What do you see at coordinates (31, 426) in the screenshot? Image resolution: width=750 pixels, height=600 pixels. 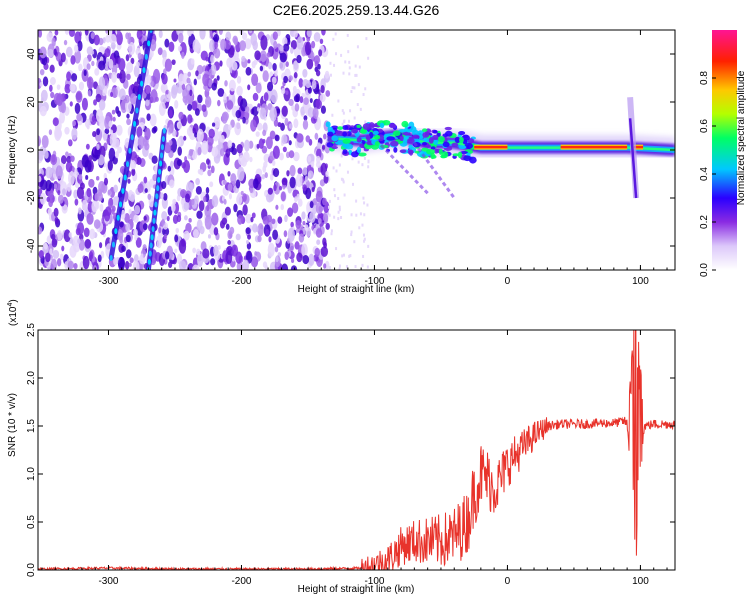 I see `y-tick-label: 1.5` at bounding box center [31, 426].